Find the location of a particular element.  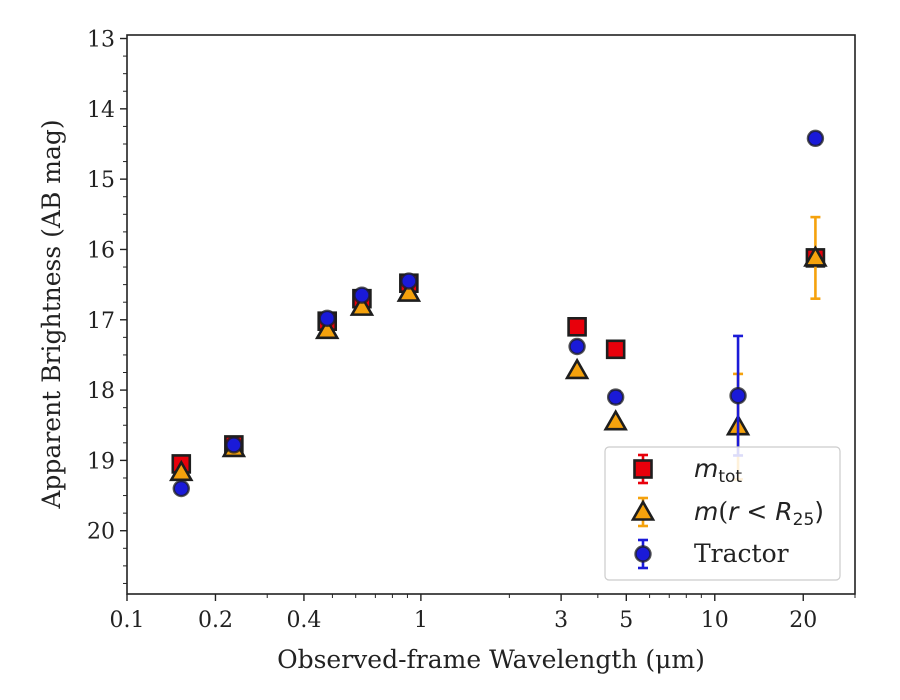

legend-item-tractor: Tractor is located at coordinates (711, 554).